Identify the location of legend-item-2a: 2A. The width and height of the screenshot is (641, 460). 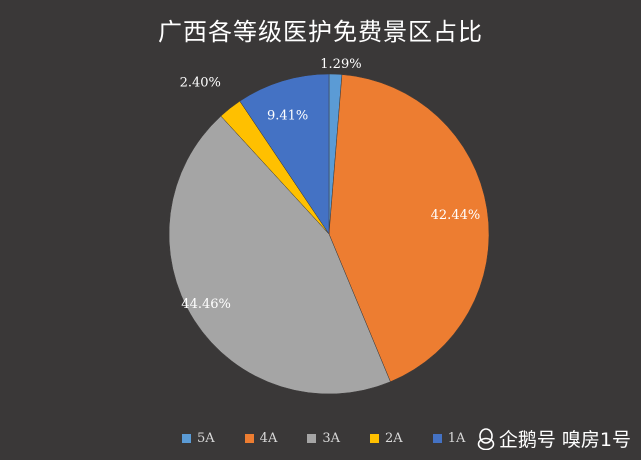
(386, 438).